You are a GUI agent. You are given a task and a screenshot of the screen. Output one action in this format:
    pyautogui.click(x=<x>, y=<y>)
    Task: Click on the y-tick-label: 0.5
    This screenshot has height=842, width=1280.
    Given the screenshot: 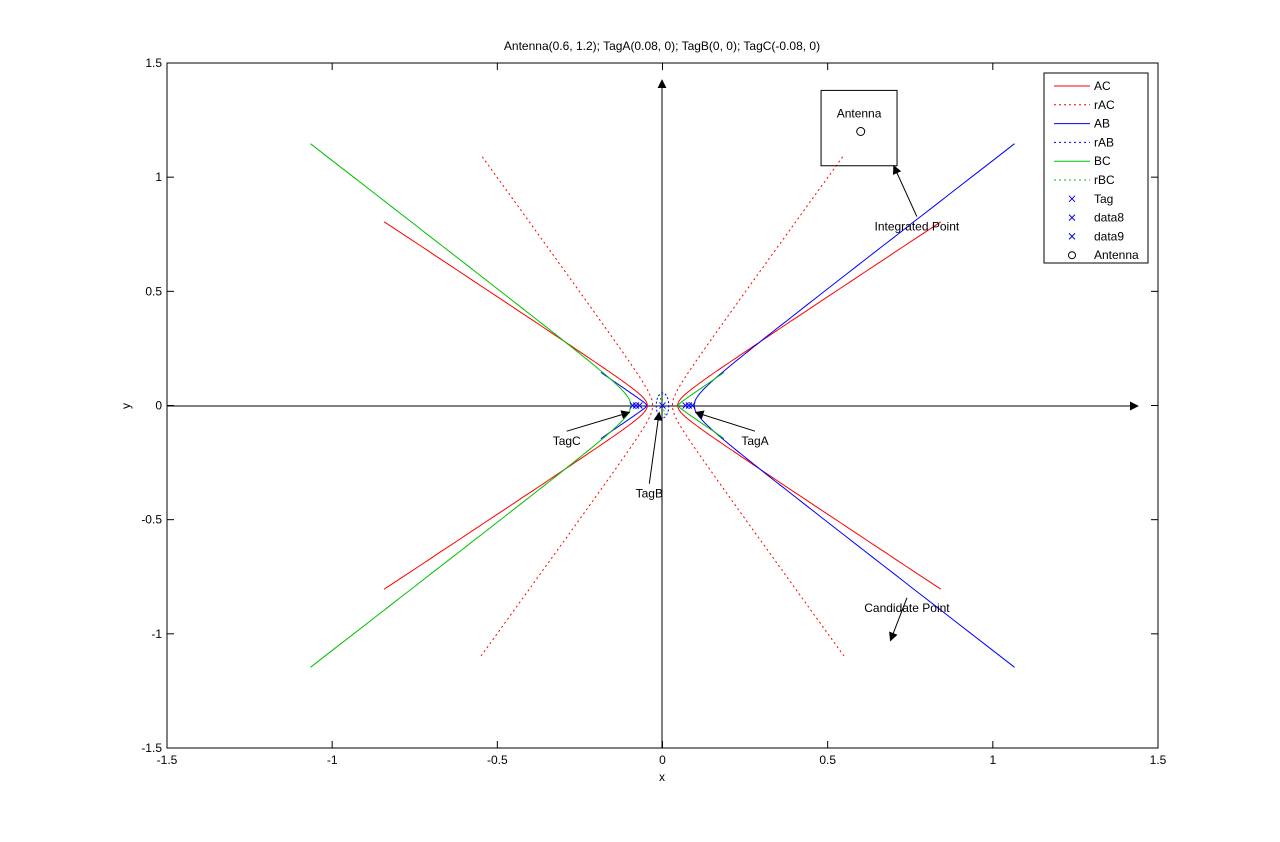 What is the action you would take?
    pyautogui.click(x=153, y=291)
    